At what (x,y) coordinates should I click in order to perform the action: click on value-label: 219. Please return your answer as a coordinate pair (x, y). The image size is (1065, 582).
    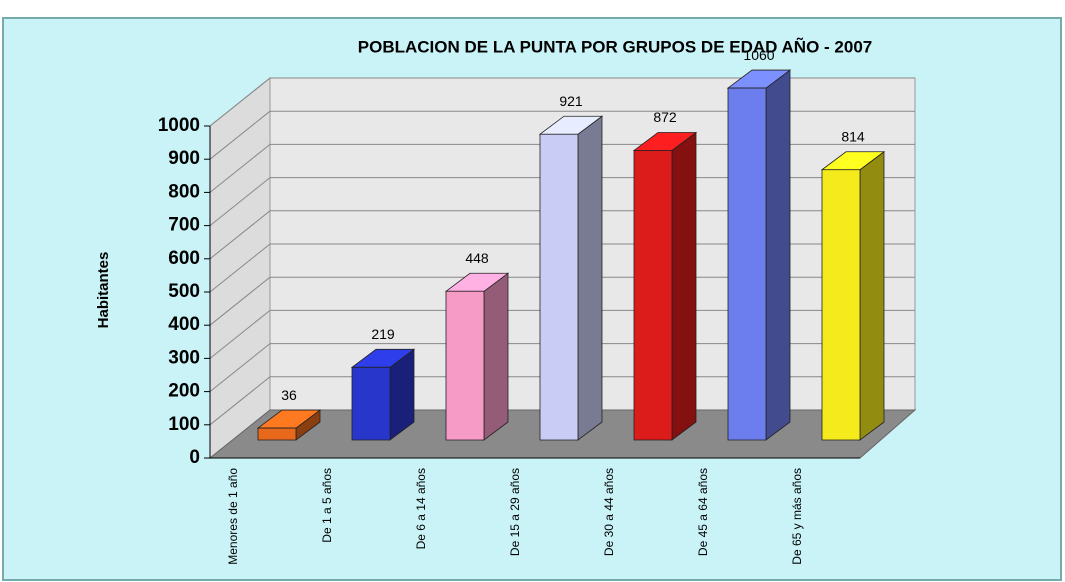
    Looking at the image, I should click on (383, 334).